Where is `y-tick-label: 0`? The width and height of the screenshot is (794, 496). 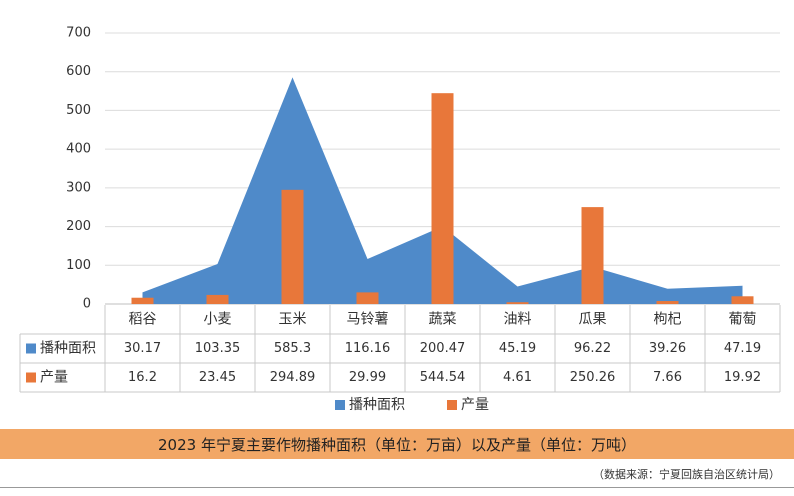 y-tick-label: 0 is located at coordinates (87, 304).